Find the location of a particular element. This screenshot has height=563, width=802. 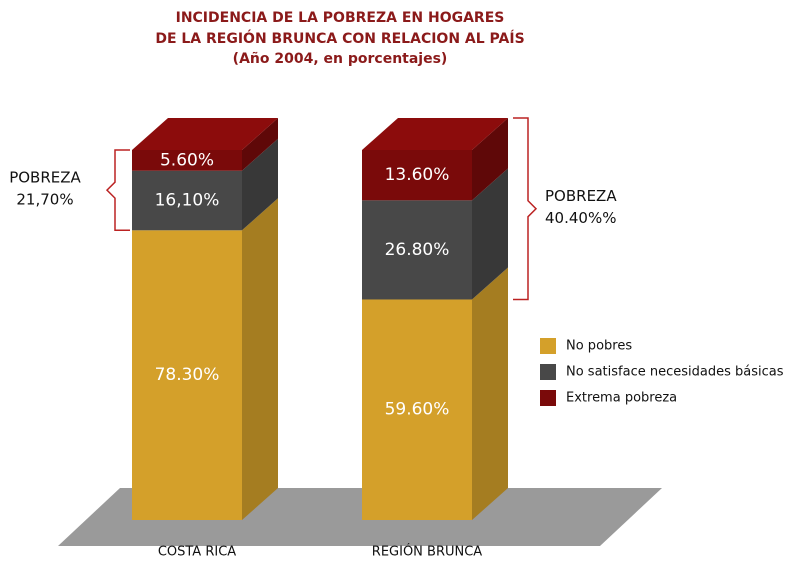

annotation-value: 40.40%% is located at coordinates (580, 218).